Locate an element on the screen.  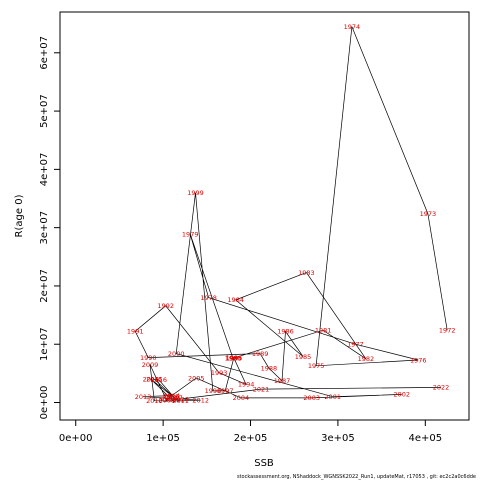
point-label-1996: 1996 is located at coordinates (234, 358).